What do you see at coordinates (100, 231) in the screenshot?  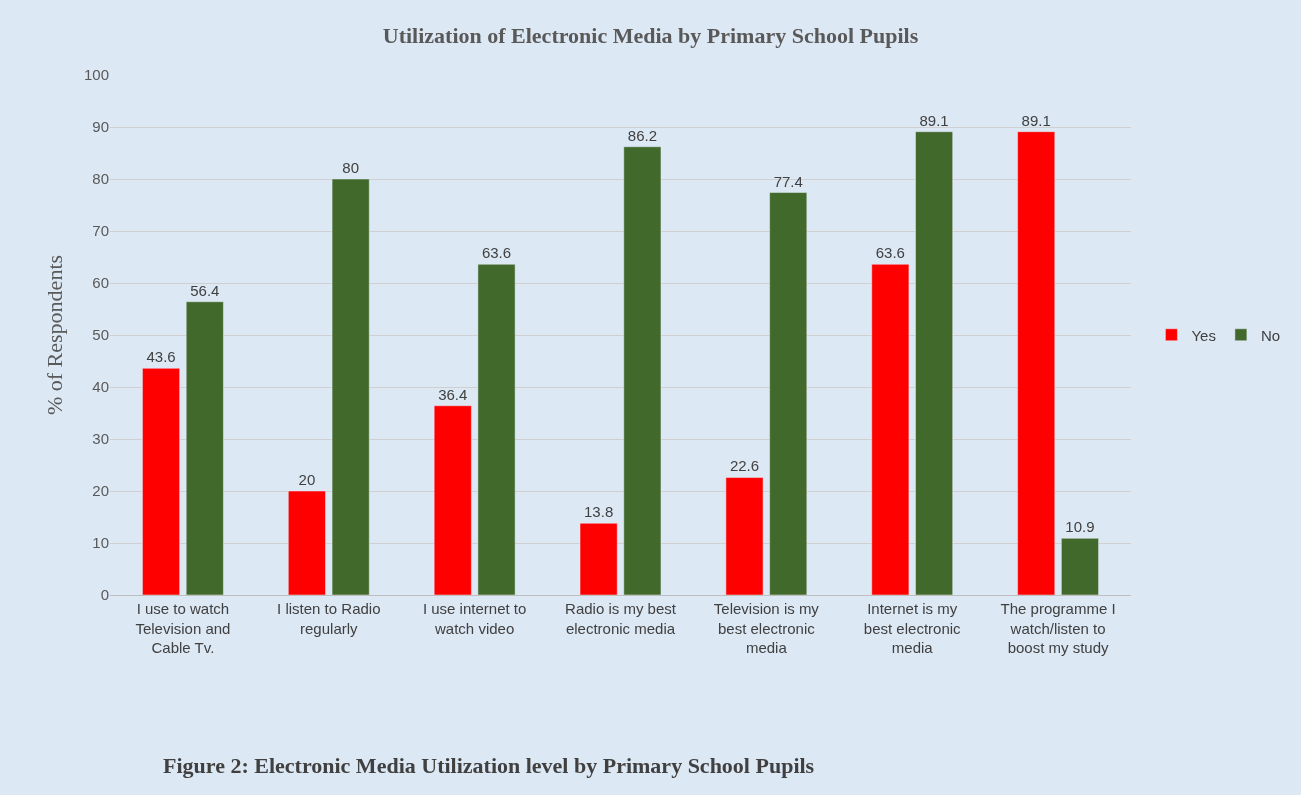 I see `y-tick-label: 70` at bounding box center [100, 231].